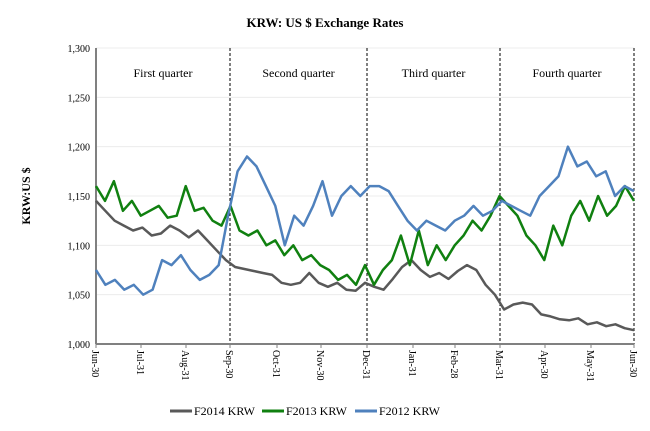 Image resolution: width=650 pixels, height=431 pixels. What do you see at coordinates (225, 411) in the screenshot?
I see `legend-label: F2014 KRW` at bounding box center [225, 411].